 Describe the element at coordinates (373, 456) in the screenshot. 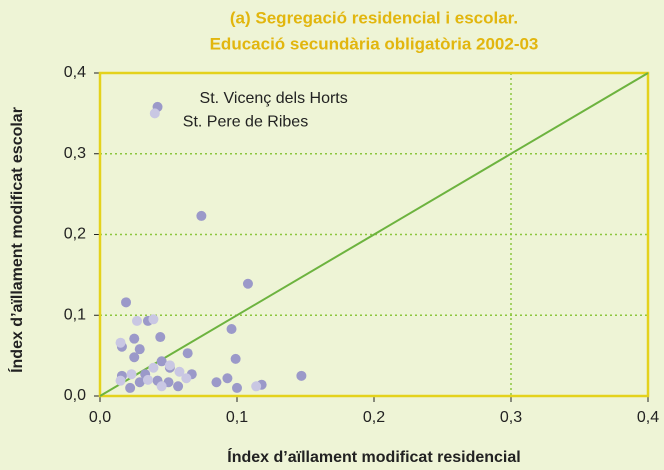

I see `x-axis-label: Índex d’aïllament modificat residencial` at that location.